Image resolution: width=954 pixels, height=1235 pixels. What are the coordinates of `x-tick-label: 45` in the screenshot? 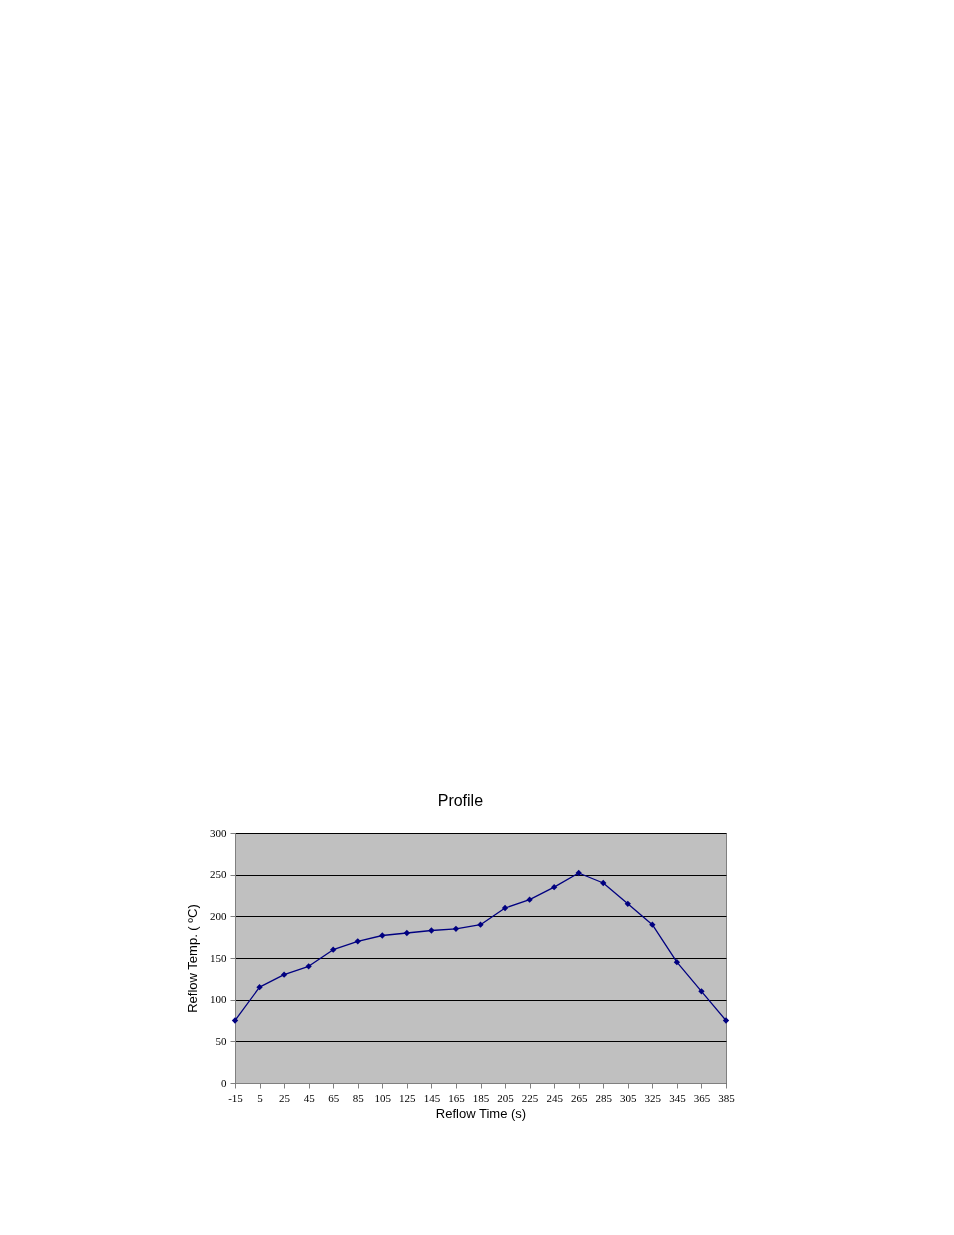 It's located at (309, 1097).